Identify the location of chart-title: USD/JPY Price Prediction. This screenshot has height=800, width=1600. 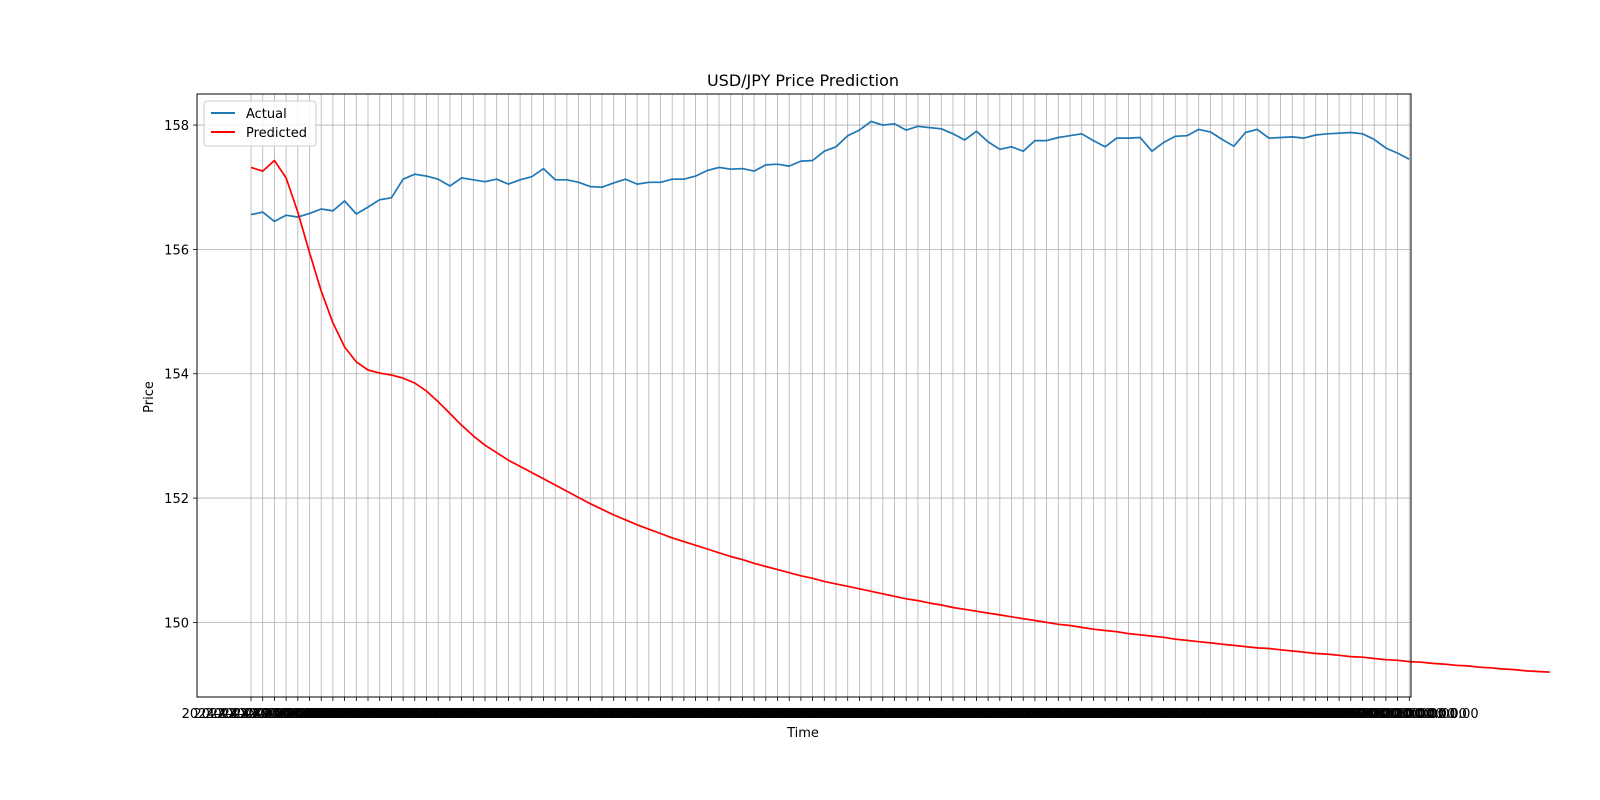
(803, 80).